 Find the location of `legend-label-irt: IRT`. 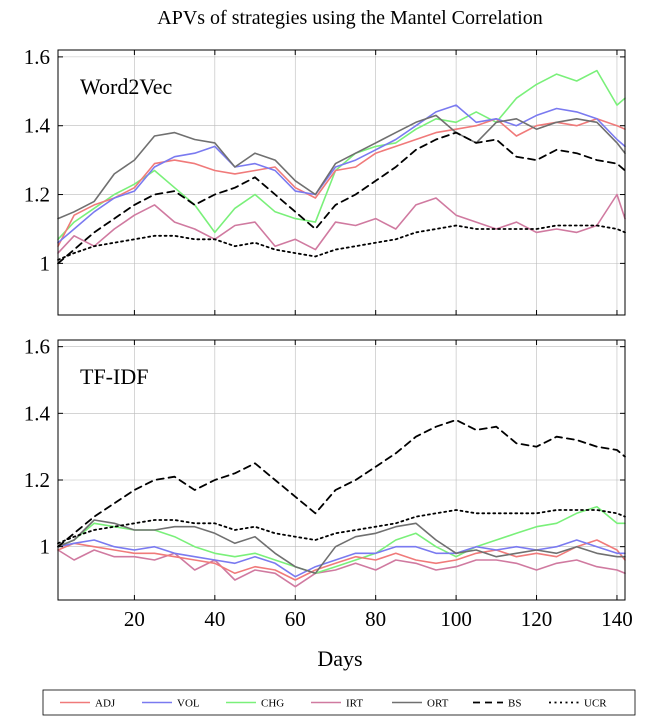

legend-label-irt: IRT is located at coordinates (354, 704).